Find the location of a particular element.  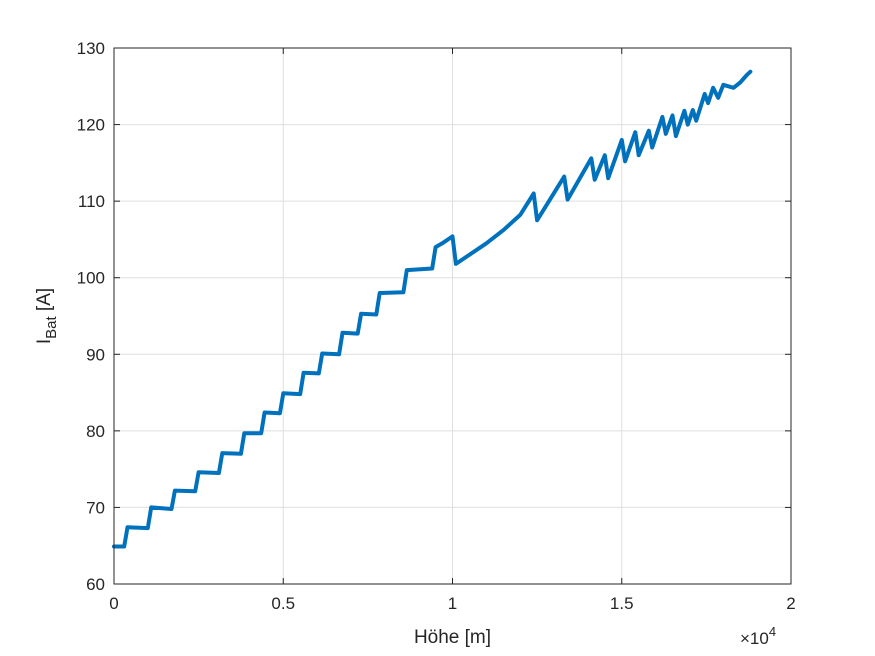

y-axis-label-unit: [A] is located at coordinates (44, 302).